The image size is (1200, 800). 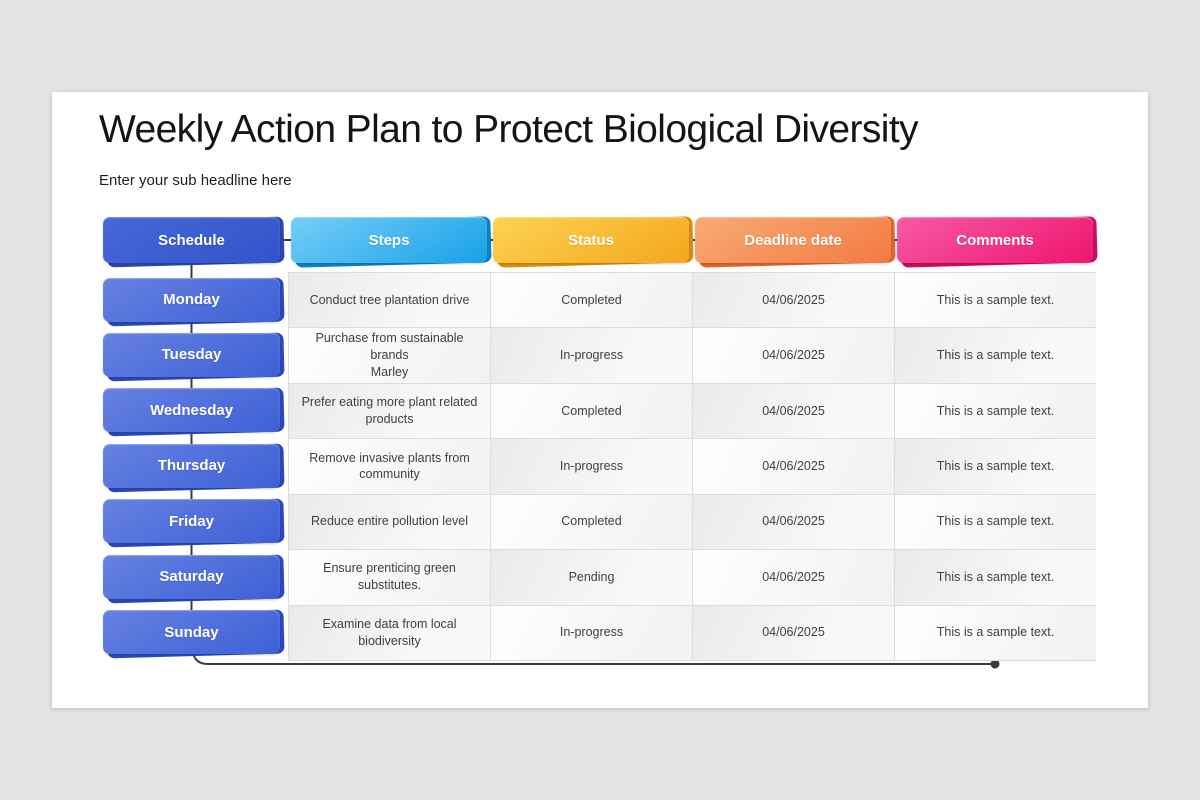 I want to click on day-label: Thursday, so click(x=191, y=466).